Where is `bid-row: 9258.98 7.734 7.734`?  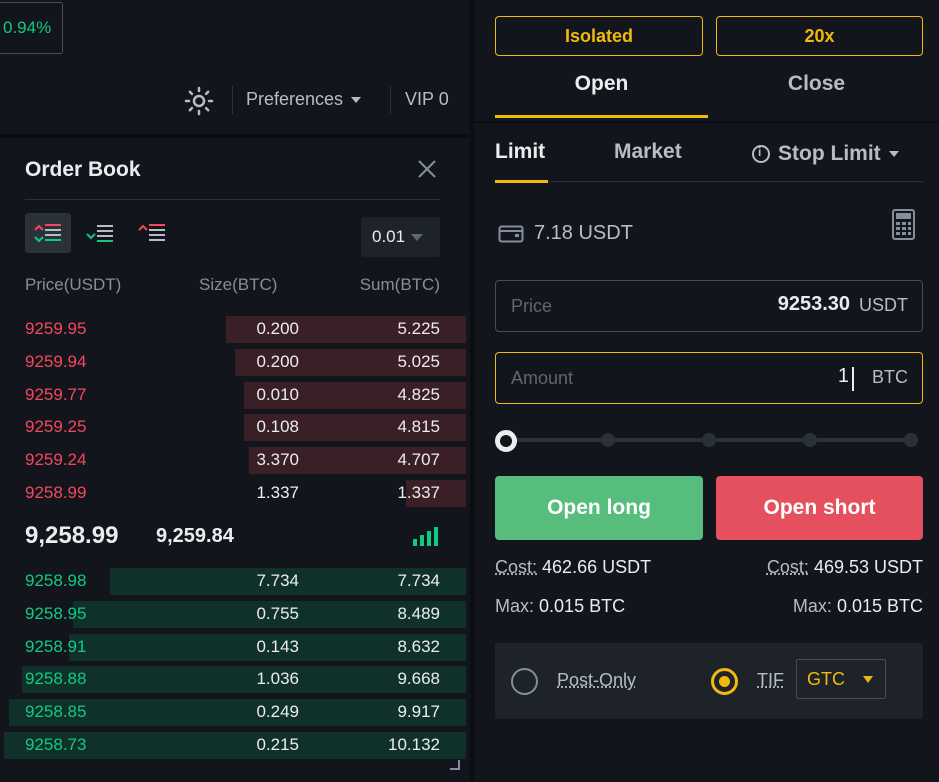 bid-row: 9258.98 7.734 7.734 is located at coordinates (235, 581).